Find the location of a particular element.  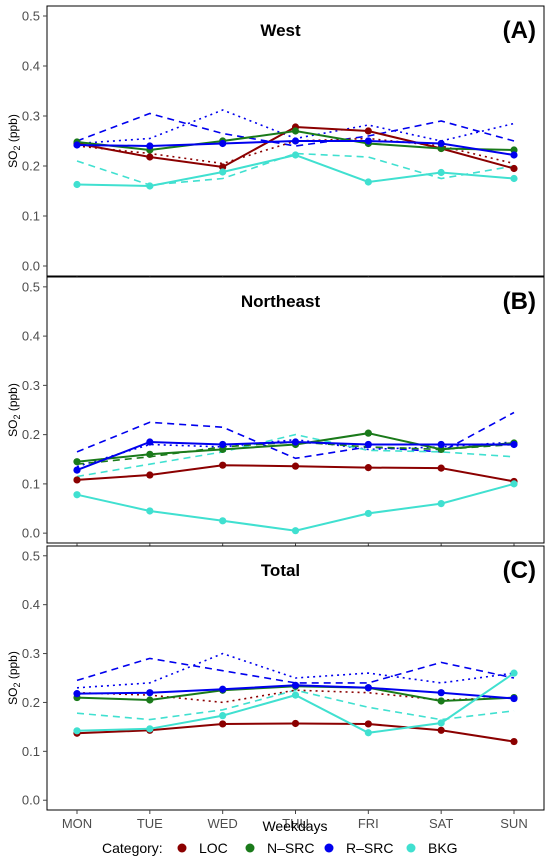

x-axis: MON TUE WED THU FRI SAT SUN is located at coordinates (295, 823).